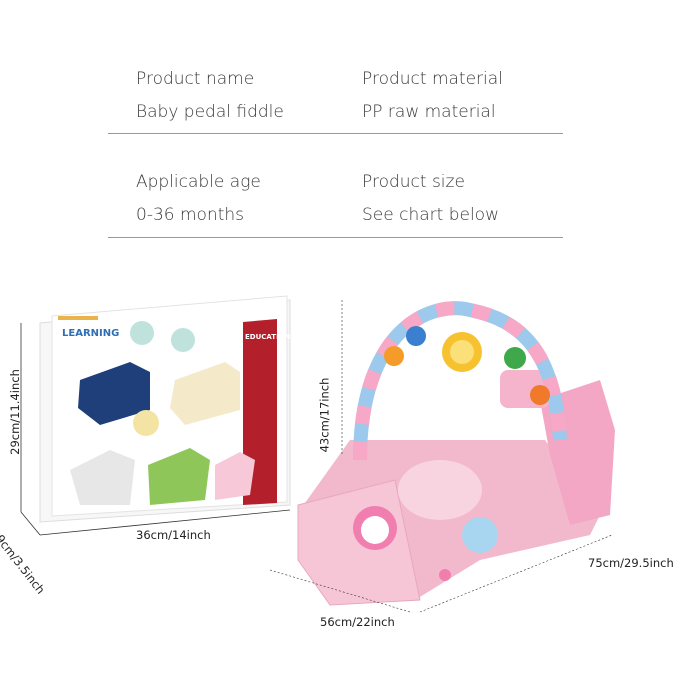  What do you see at coordinates (198, 182) in the screenshot?
I see `spec-label-applicable-age: Applicable age` at bounding box center [198, 182].